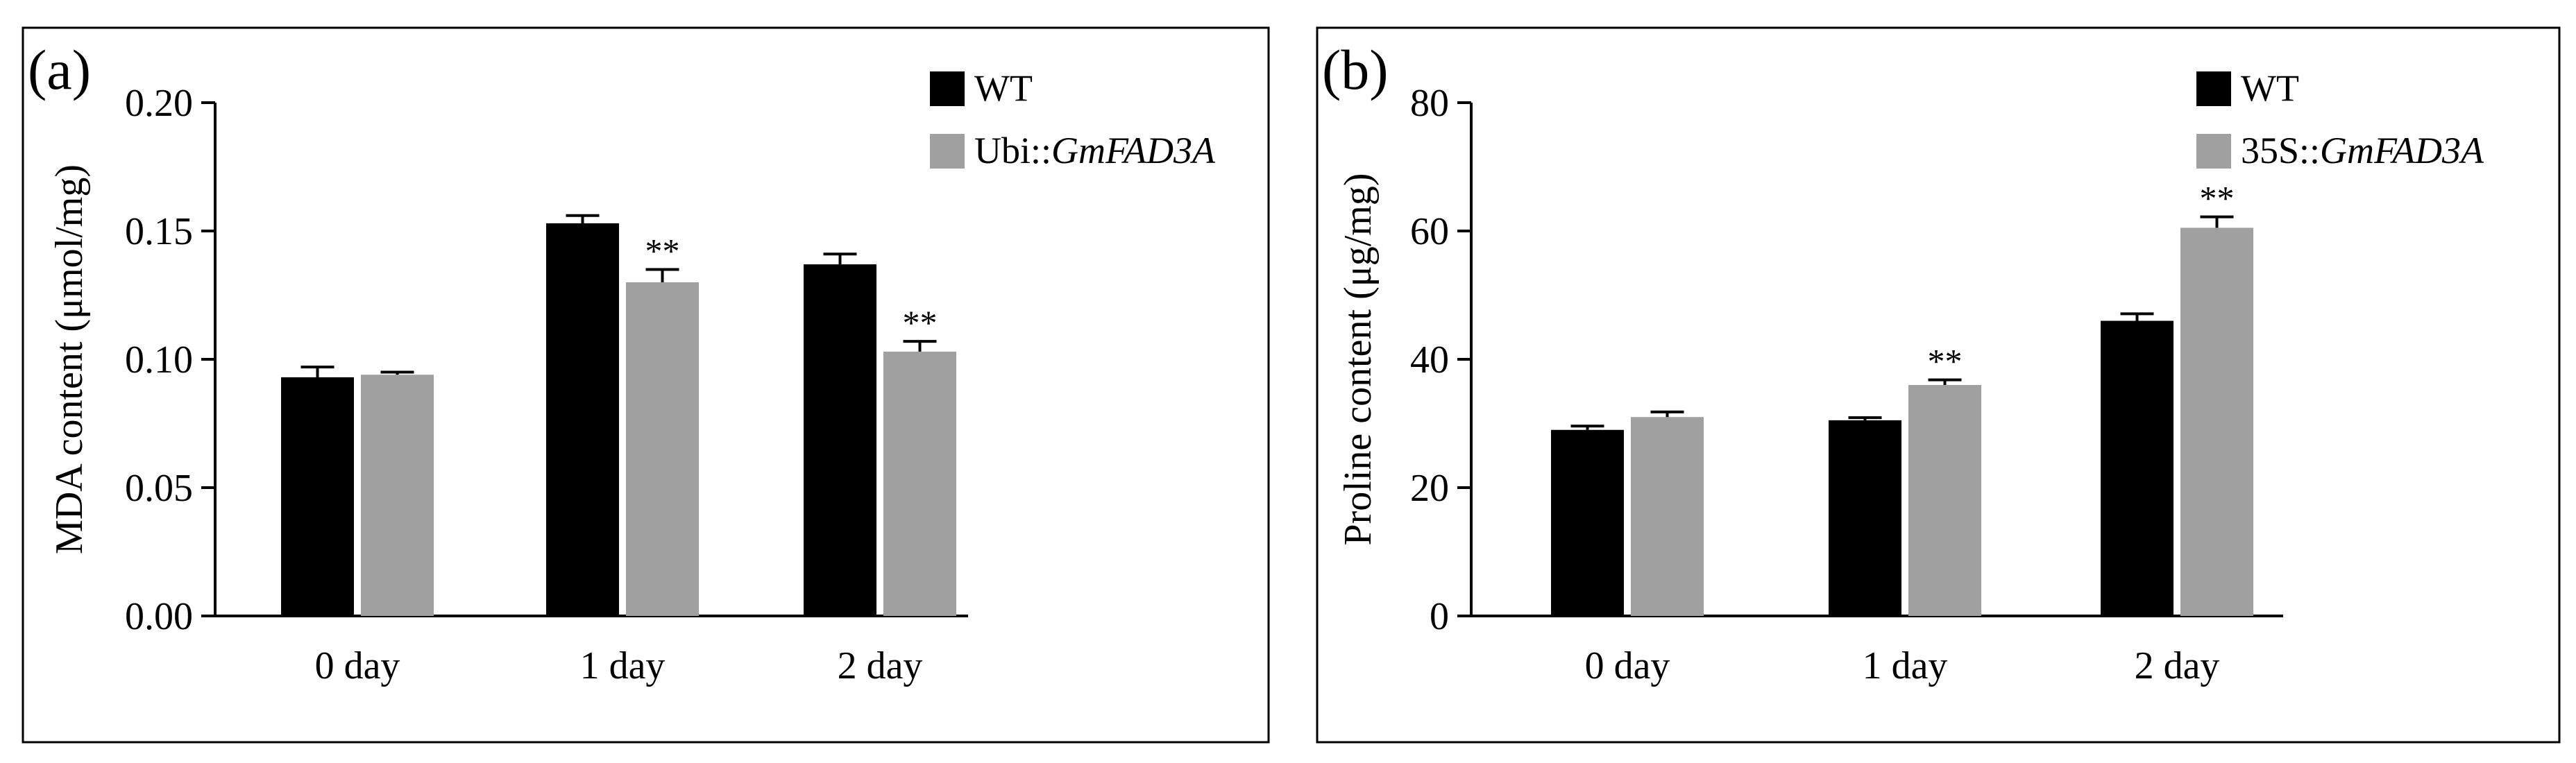 Image resolution: width=2576 pixels, height=763 pixels. I want to click on y-tick-label: 60, so click(1430, 231).